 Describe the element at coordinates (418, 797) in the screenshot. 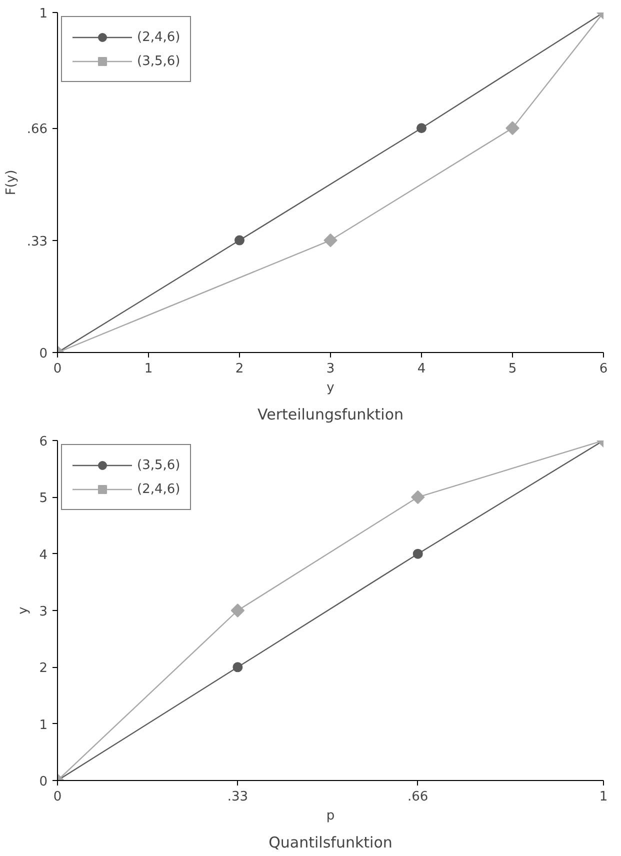

I see `x-tick-label: .66` at that location.